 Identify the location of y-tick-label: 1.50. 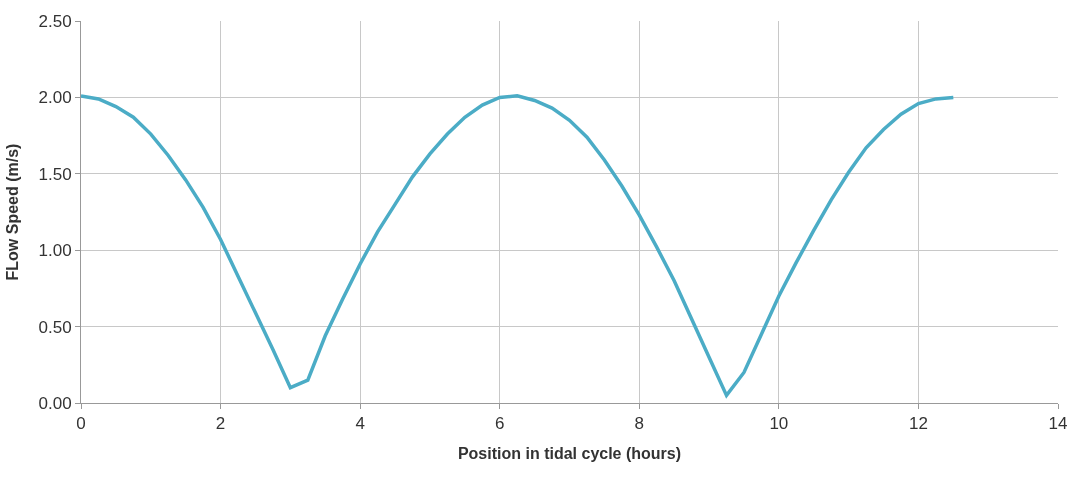
(55, 174).